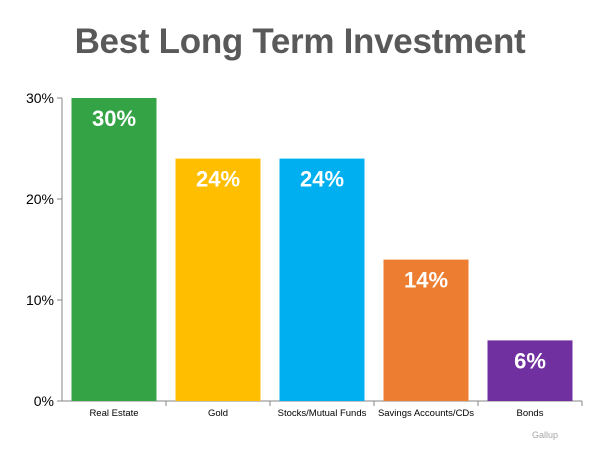 The height and width of the screenshot is (450, 600). What do you see at coordinates (426, 330) in the screenshot?
I see `bar-savings-accounts-cds` at bounding box center [426, 330].